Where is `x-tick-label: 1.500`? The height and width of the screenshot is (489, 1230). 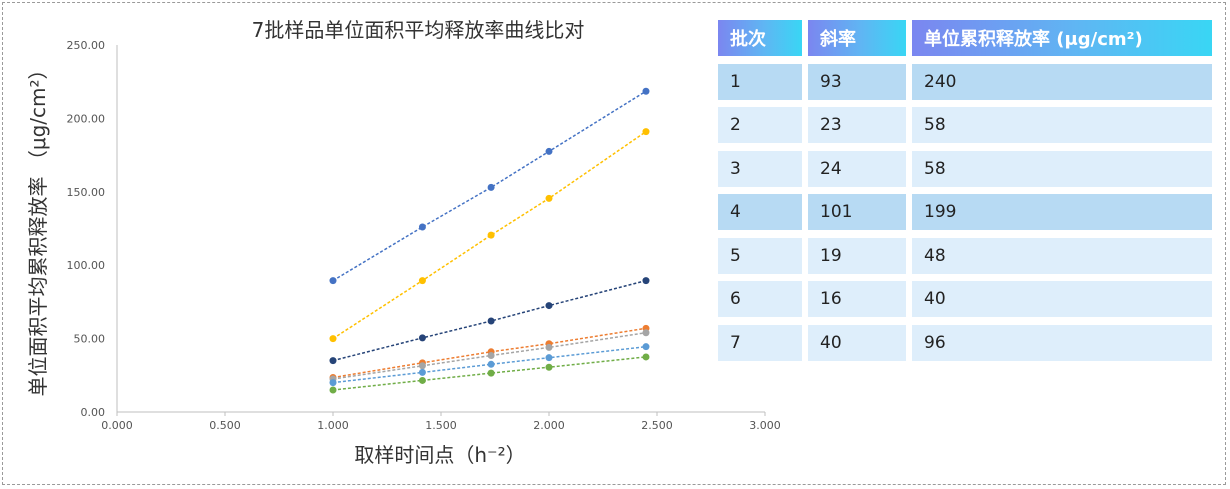
x-tick-label: 1.500 is located at coordinates (441, 425).